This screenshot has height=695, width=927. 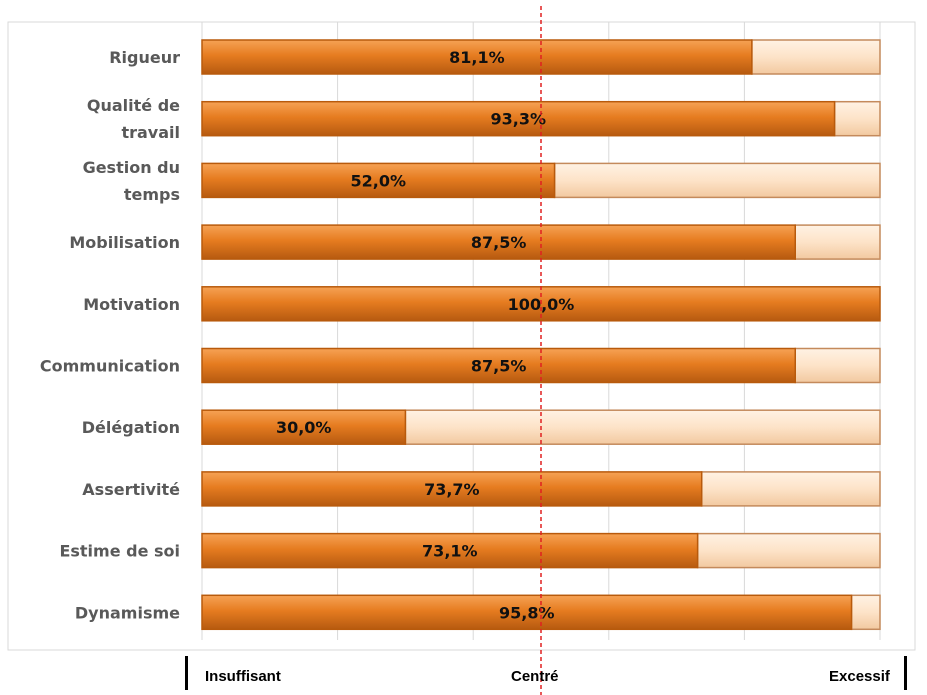 I want to click on category-label: Rigueur, so click(x=144, y=57).